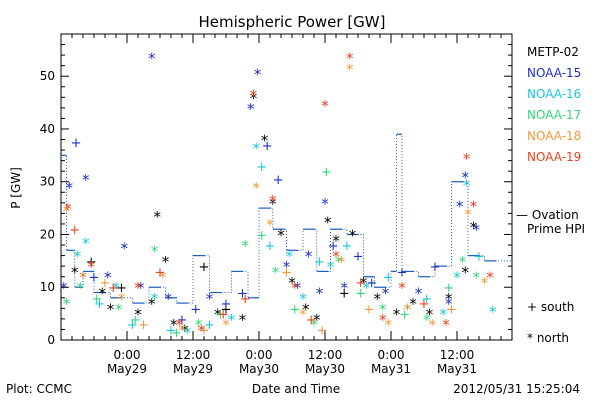 The image size is (600, 400). What do you see at coordinates (547, 215) in the screenshot?
I see `ovation-label-line1: — Ovation` at bounding box center [547, 215].